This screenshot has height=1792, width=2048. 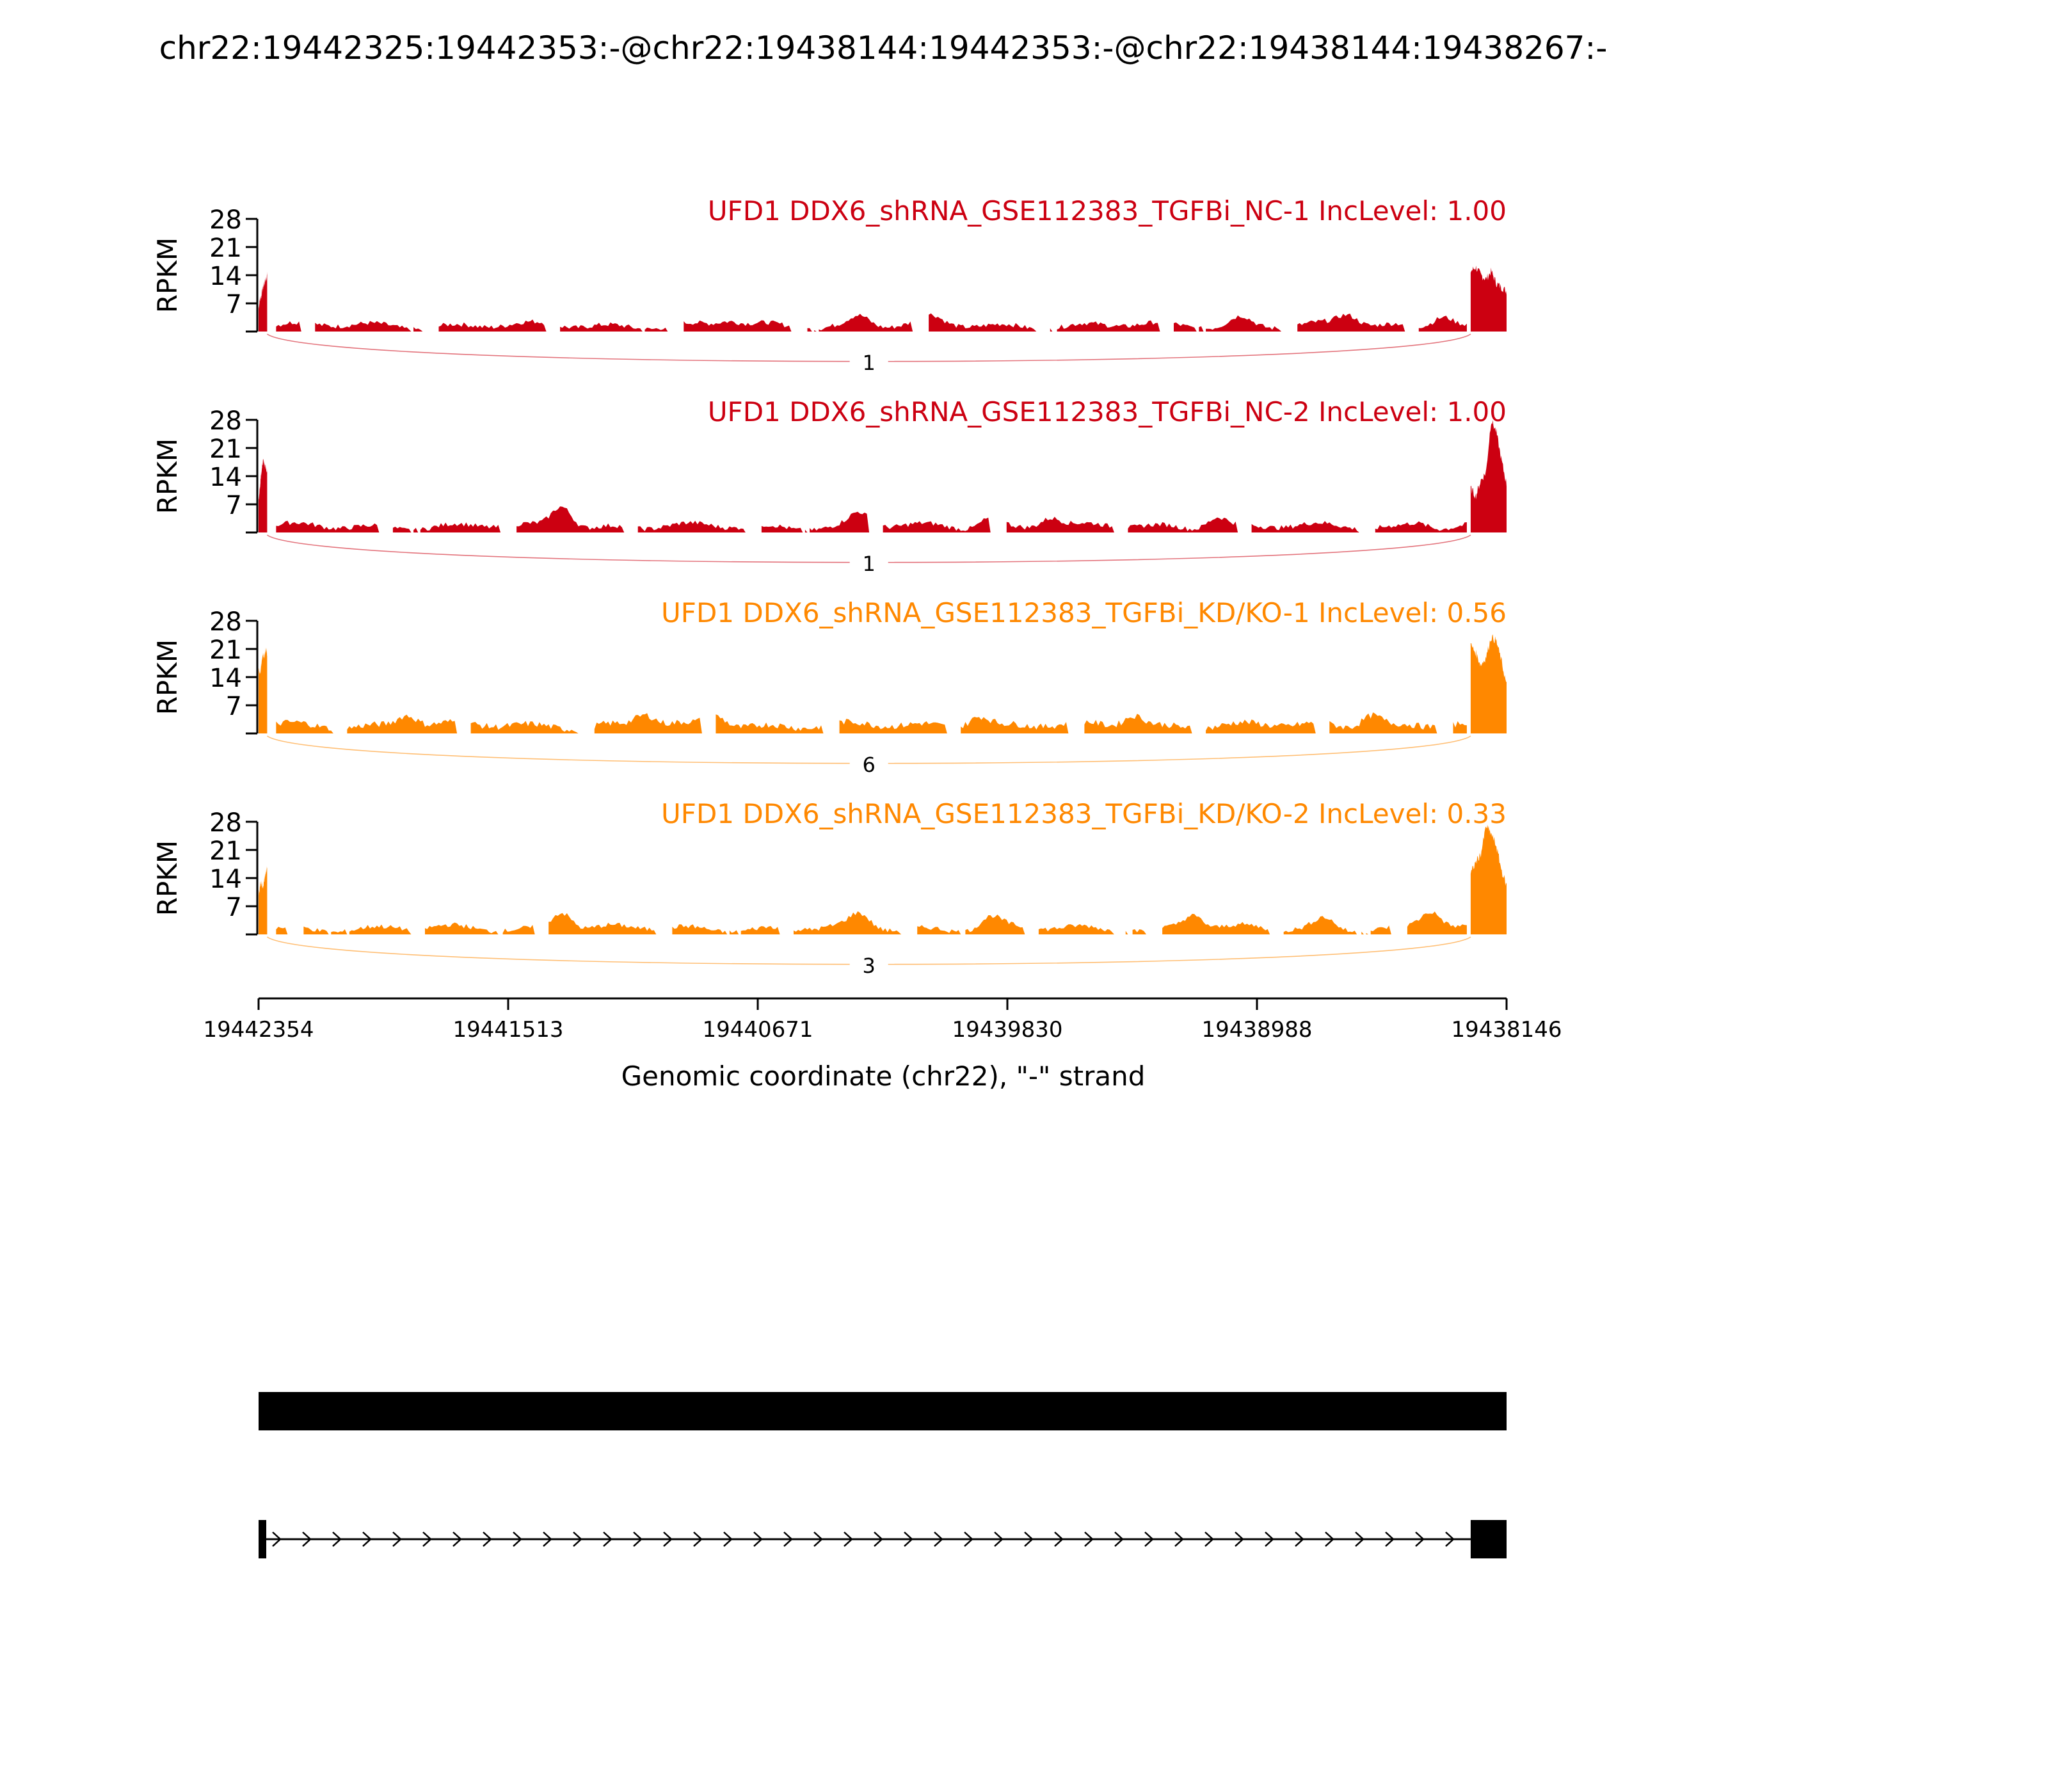 I want to click on x-tick-label: 19438988, so click(x=1256, y=1030).